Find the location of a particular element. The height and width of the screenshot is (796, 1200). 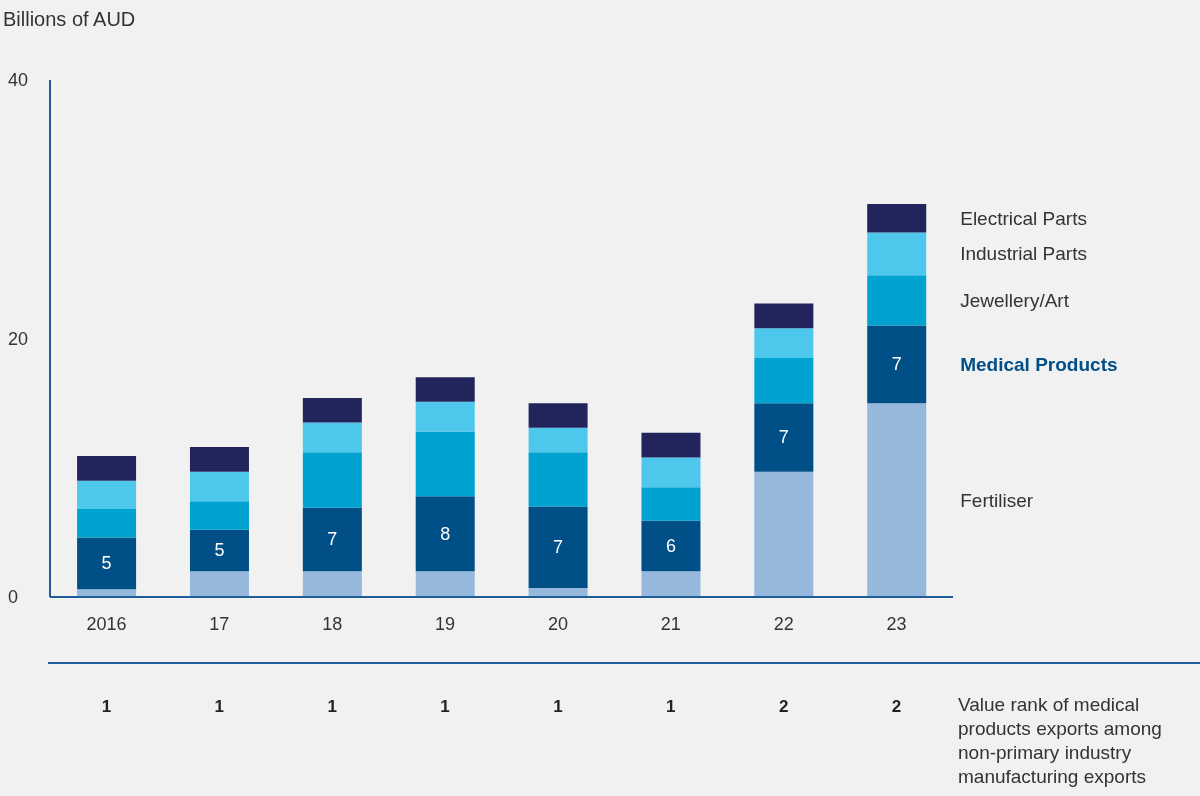

x-tick-label: 18 is located at coordinates (332, 623).